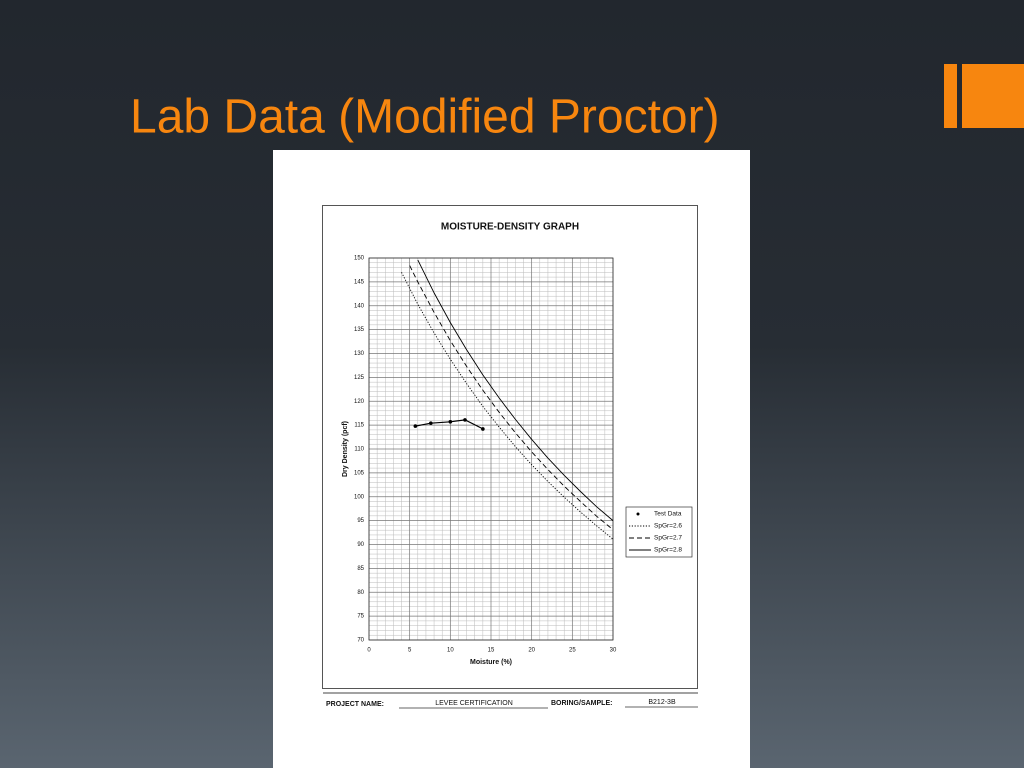  What do you see at coordinates (531, 651) in the screenshot?
I see `x-tick-label: 20` at bounding box center [531, 651].